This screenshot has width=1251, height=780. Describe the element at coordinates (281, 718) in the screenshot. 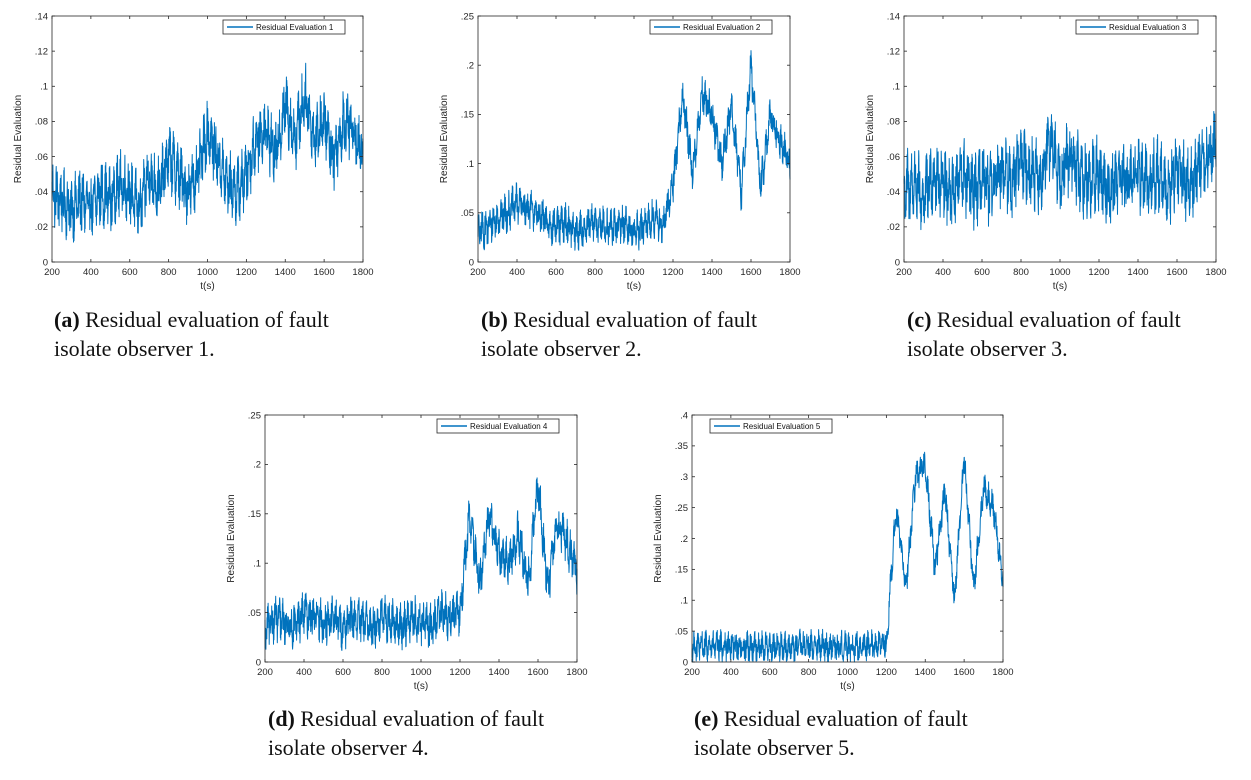

I see `caption-label: (d)` at that location.